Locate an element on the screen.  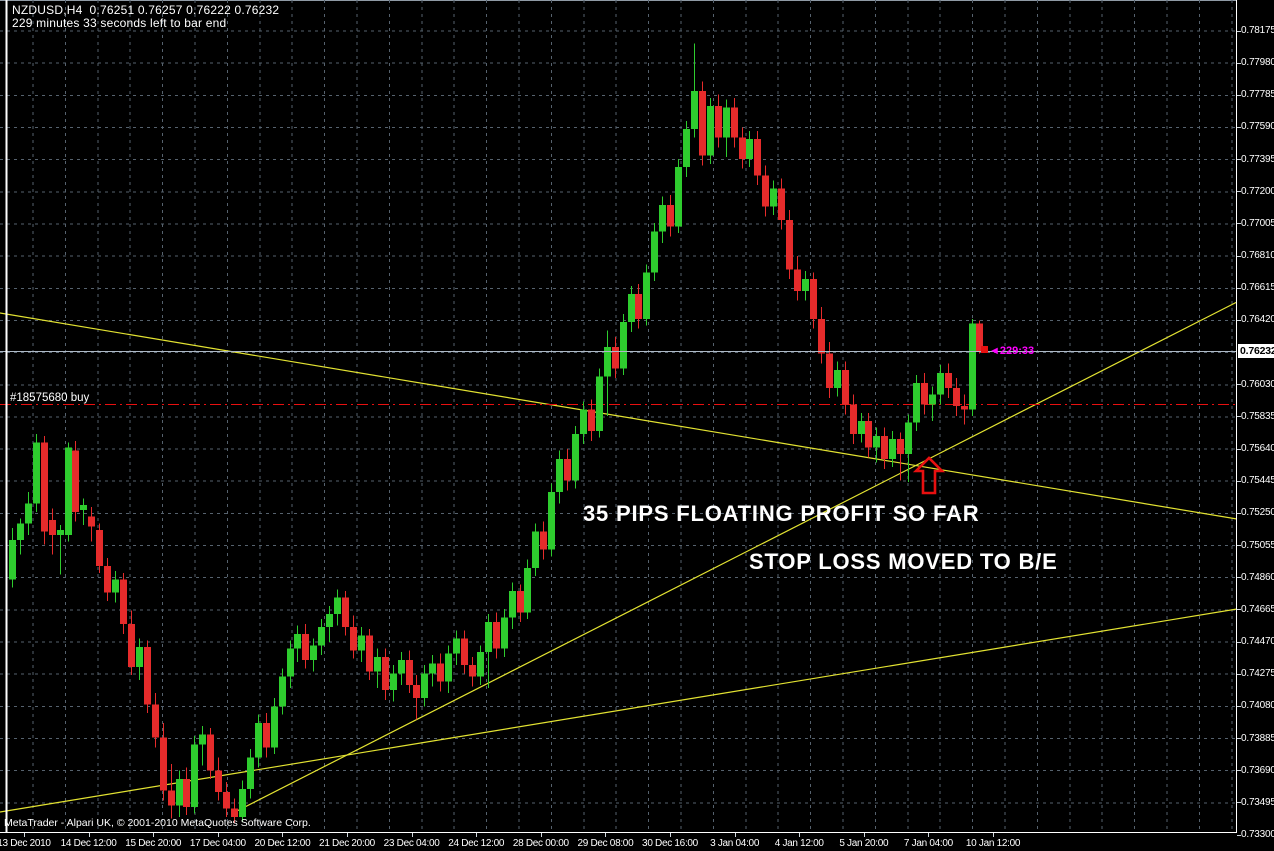
time-axis-label: 13 Dec 2010 is located at coordinates (25, 843).